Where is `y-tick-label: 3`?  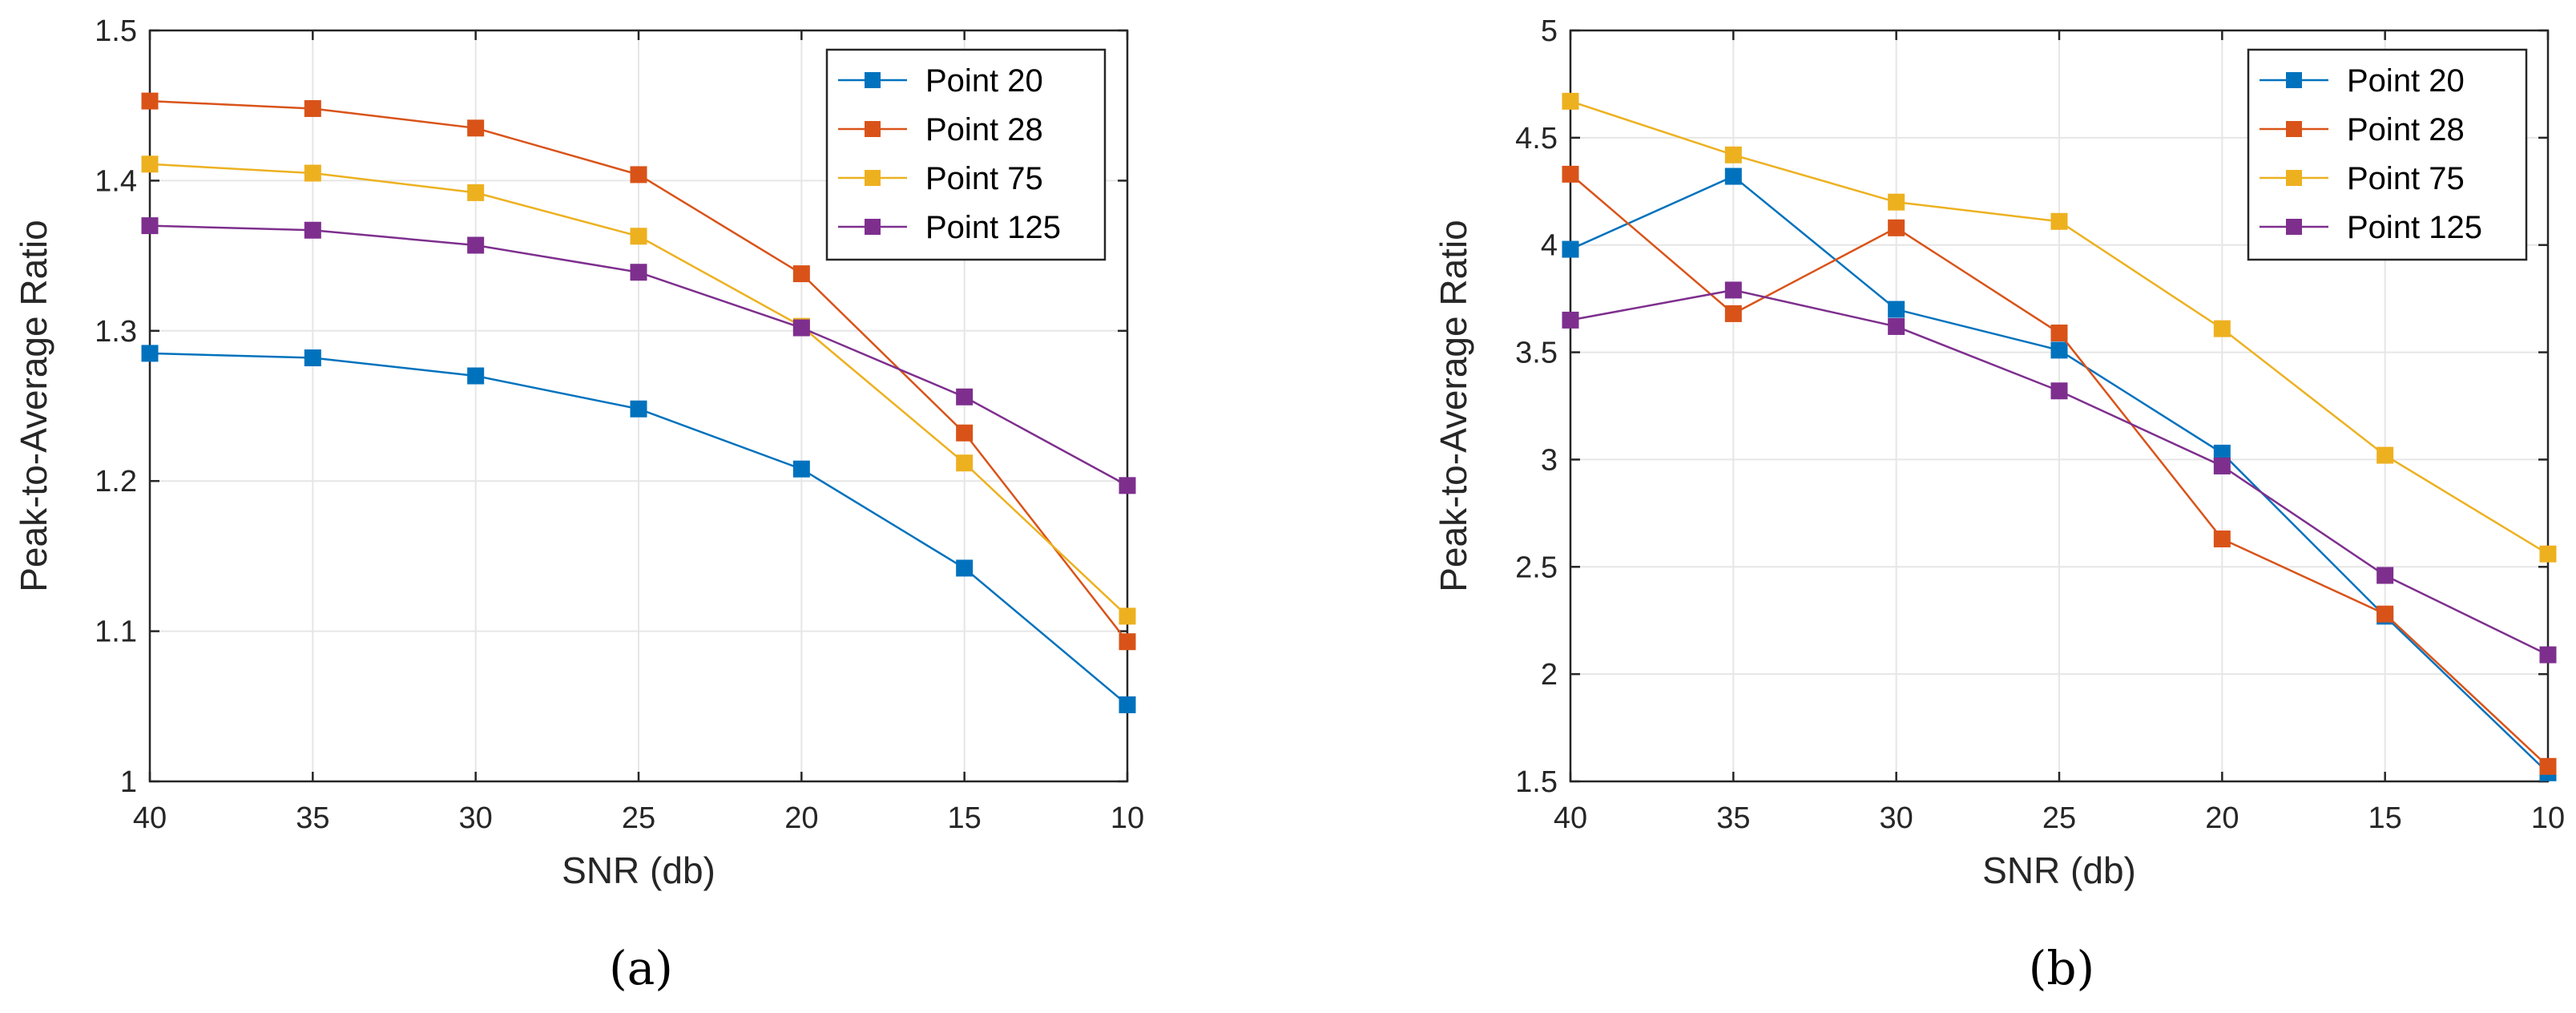
y-tick-label: 3 is located at coordinates (1549, 460).